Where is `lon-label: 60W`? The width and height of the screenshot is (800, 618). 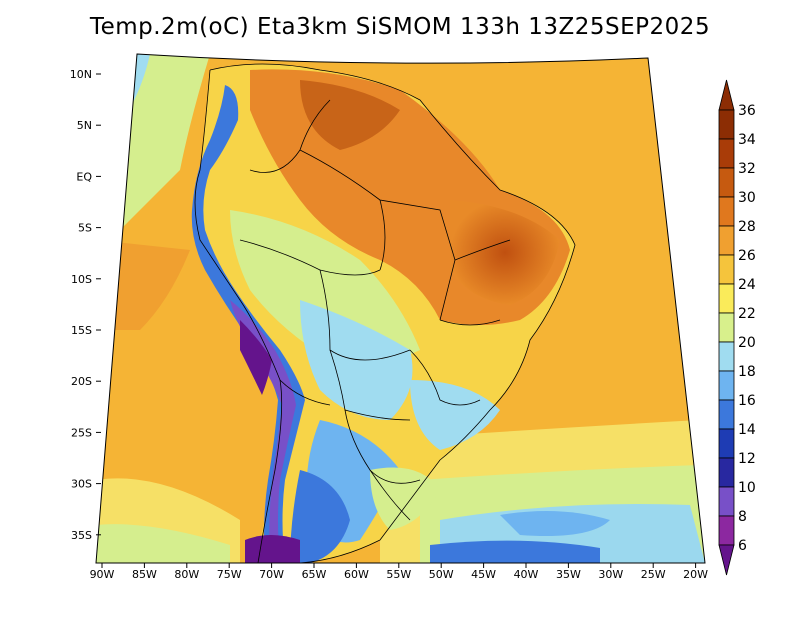 lon-label: 60W is located at coordinates (356, 574).